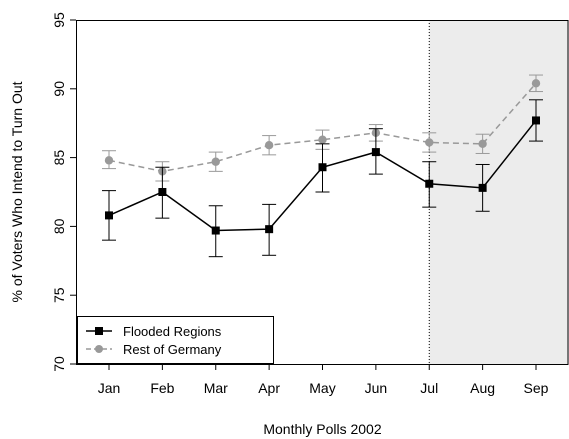 Image resolution: width=569 pixels, height=439 pixels. What do you see at coordinates (216, 388) in the screenshot?
I see `x-tick-label-Mar: Mar` at bounding box center [216, 388].